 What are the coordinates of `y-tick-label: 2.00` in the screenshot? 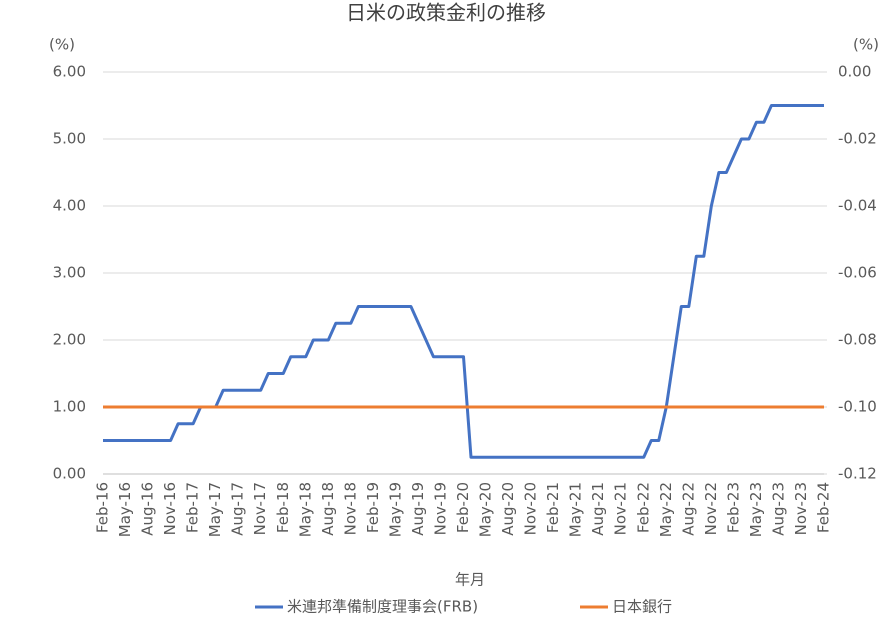 It's located at (69, 340).